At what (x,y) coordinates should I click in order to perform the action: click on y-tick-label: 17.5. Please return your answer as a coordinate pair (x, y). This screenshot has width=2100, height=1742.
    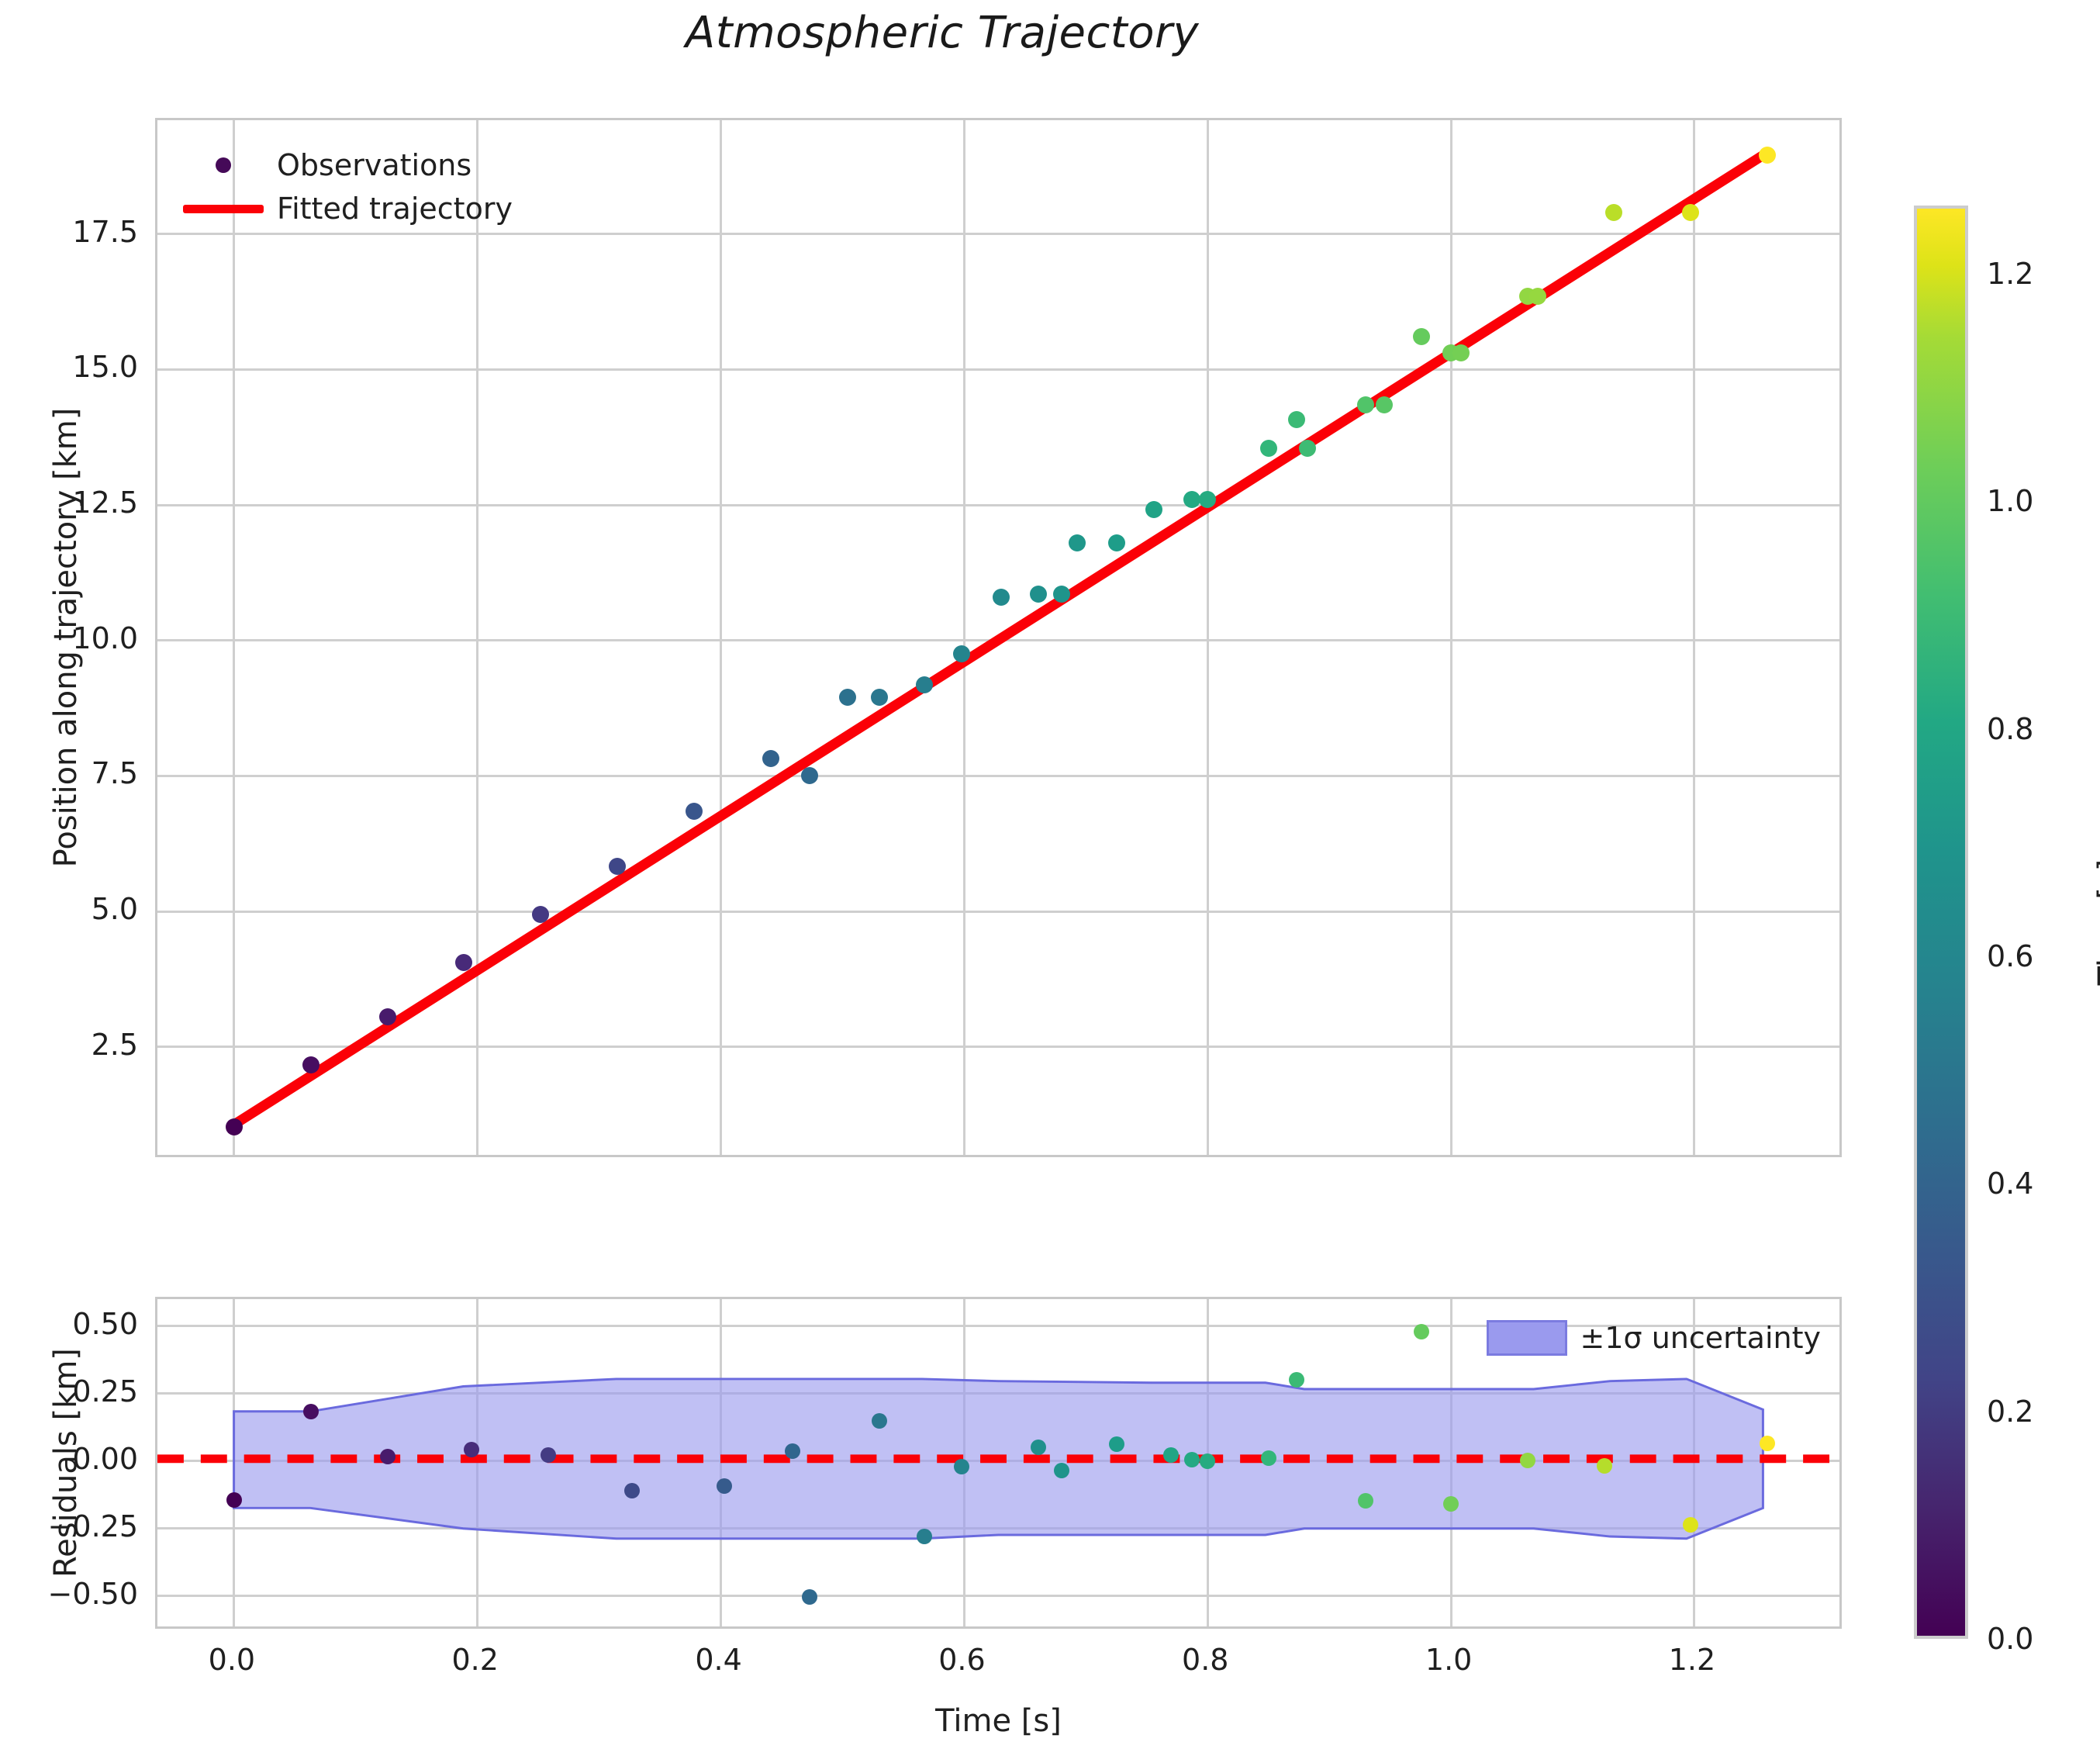
    Looking at the image, I should click on (105, 231).